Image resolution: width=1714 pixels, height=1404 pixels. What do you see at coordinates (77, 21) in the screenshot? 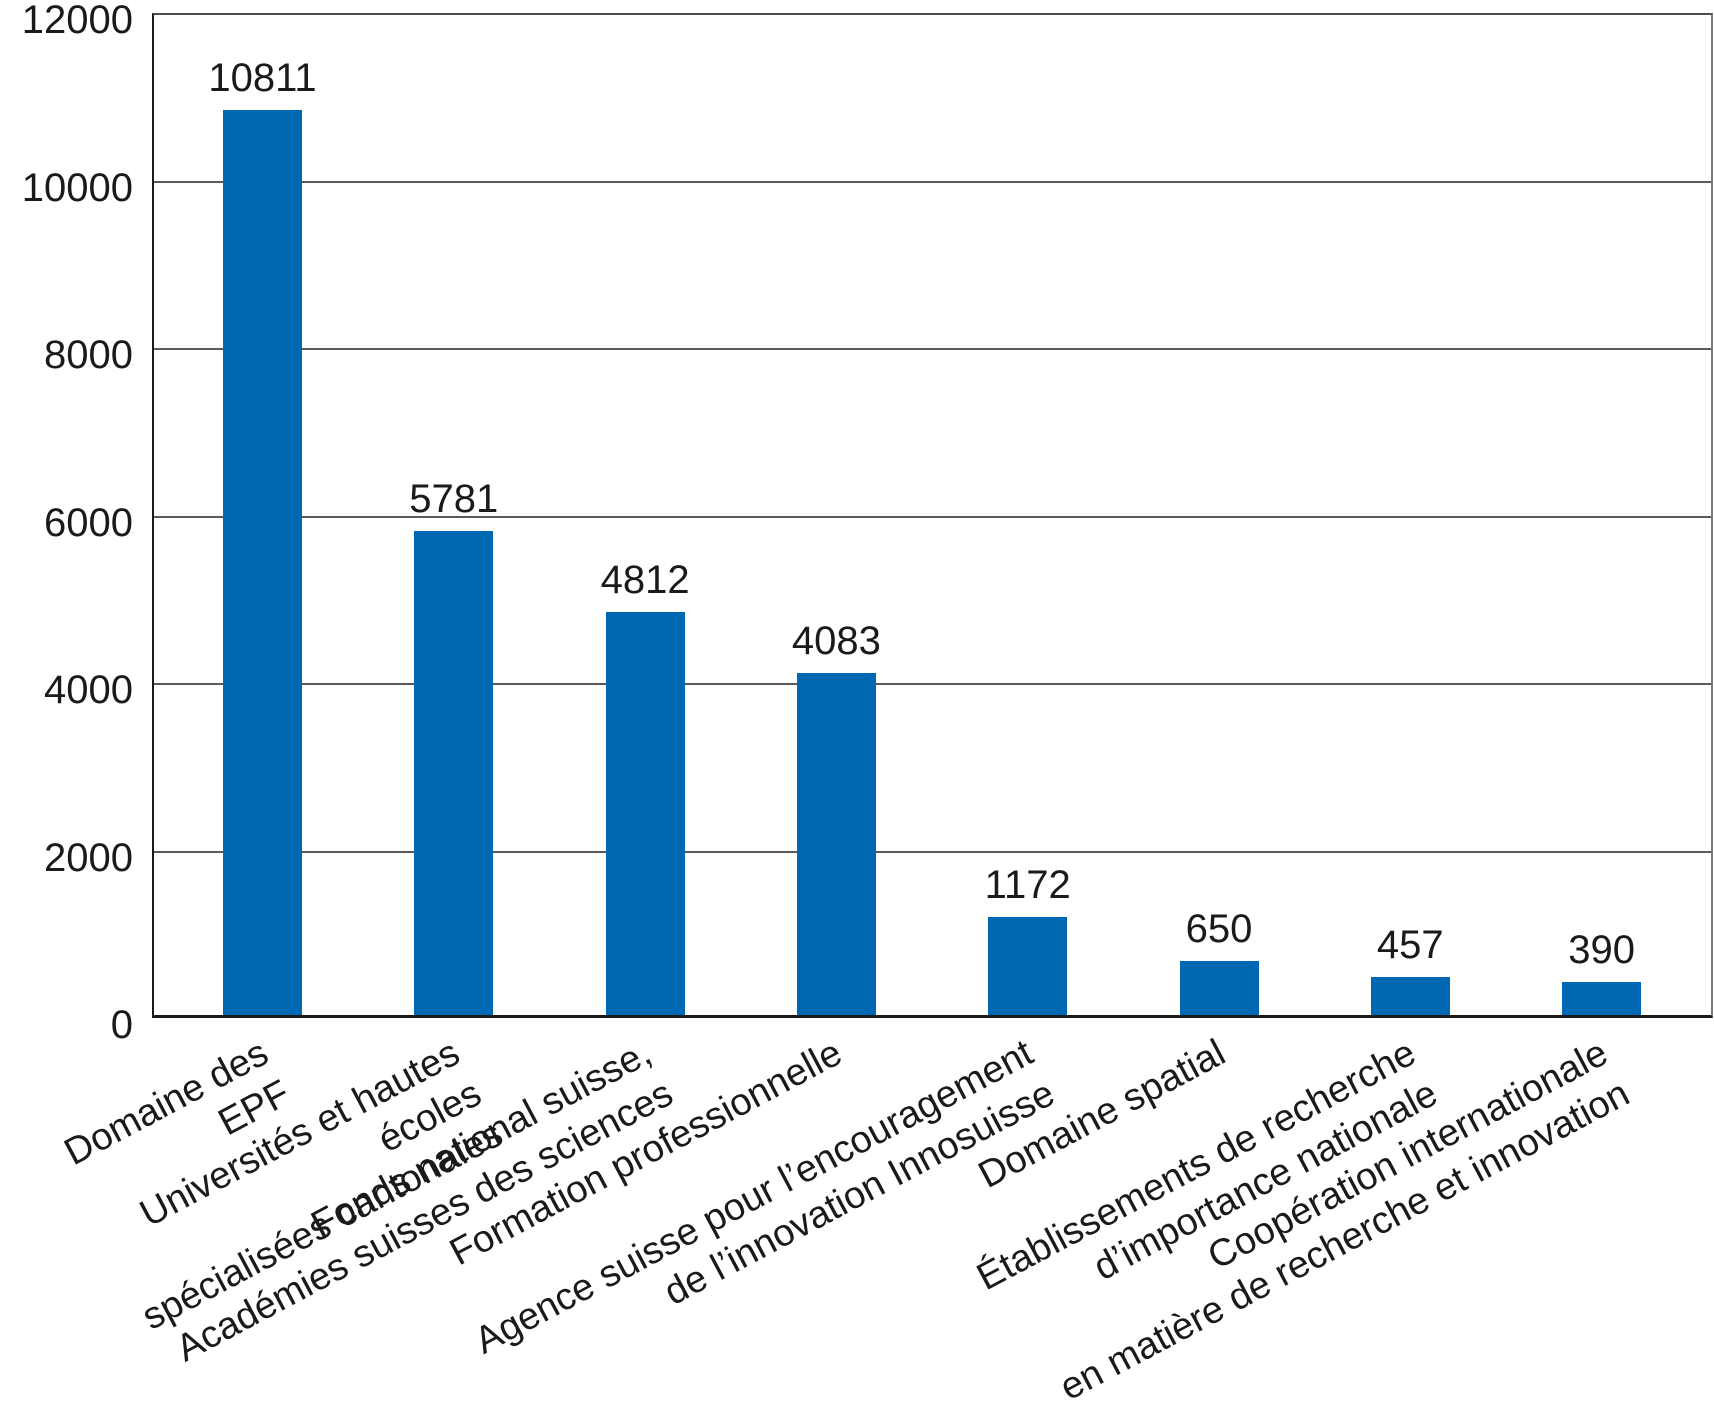
I see `y-tick-label: 12000` at bounding box center [77, 21].